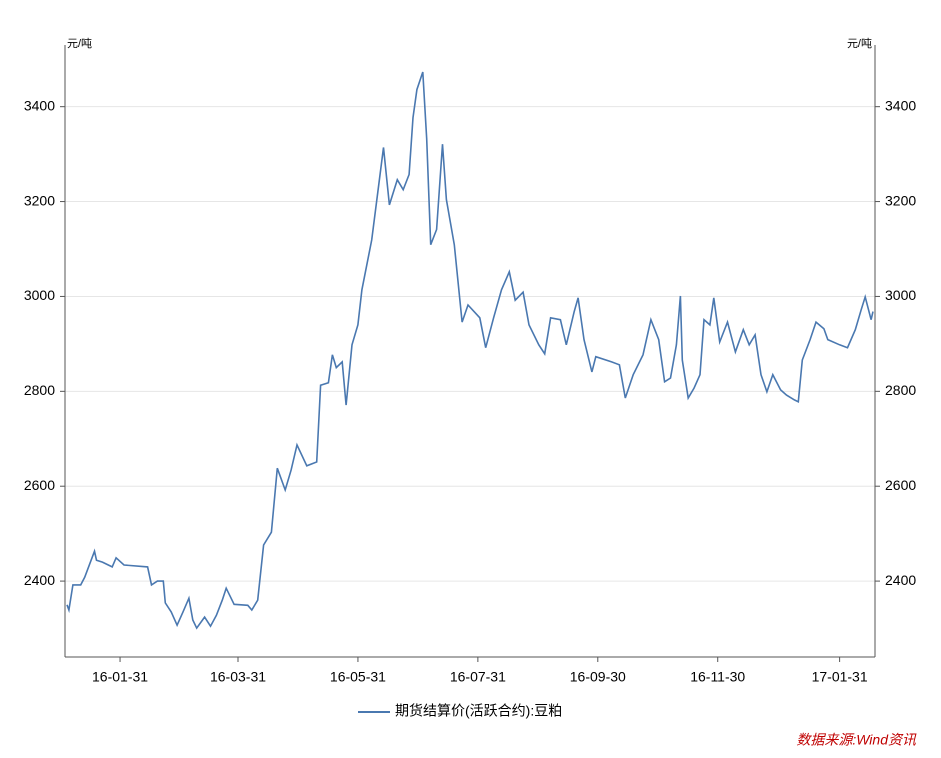 The width and height of the screenshot is (941, 758). What do you see at coordinates (900, 485) in the screenshot?
I see `y2-tick-label: 2600` at bounding box center [900, 485].